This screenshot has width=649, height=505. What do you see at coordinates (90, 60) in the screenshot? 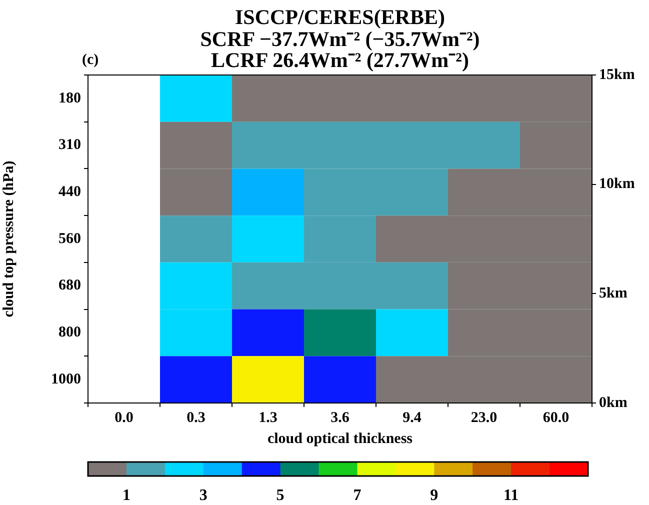
I see `text: (c)` at bounding box center [90, 60].